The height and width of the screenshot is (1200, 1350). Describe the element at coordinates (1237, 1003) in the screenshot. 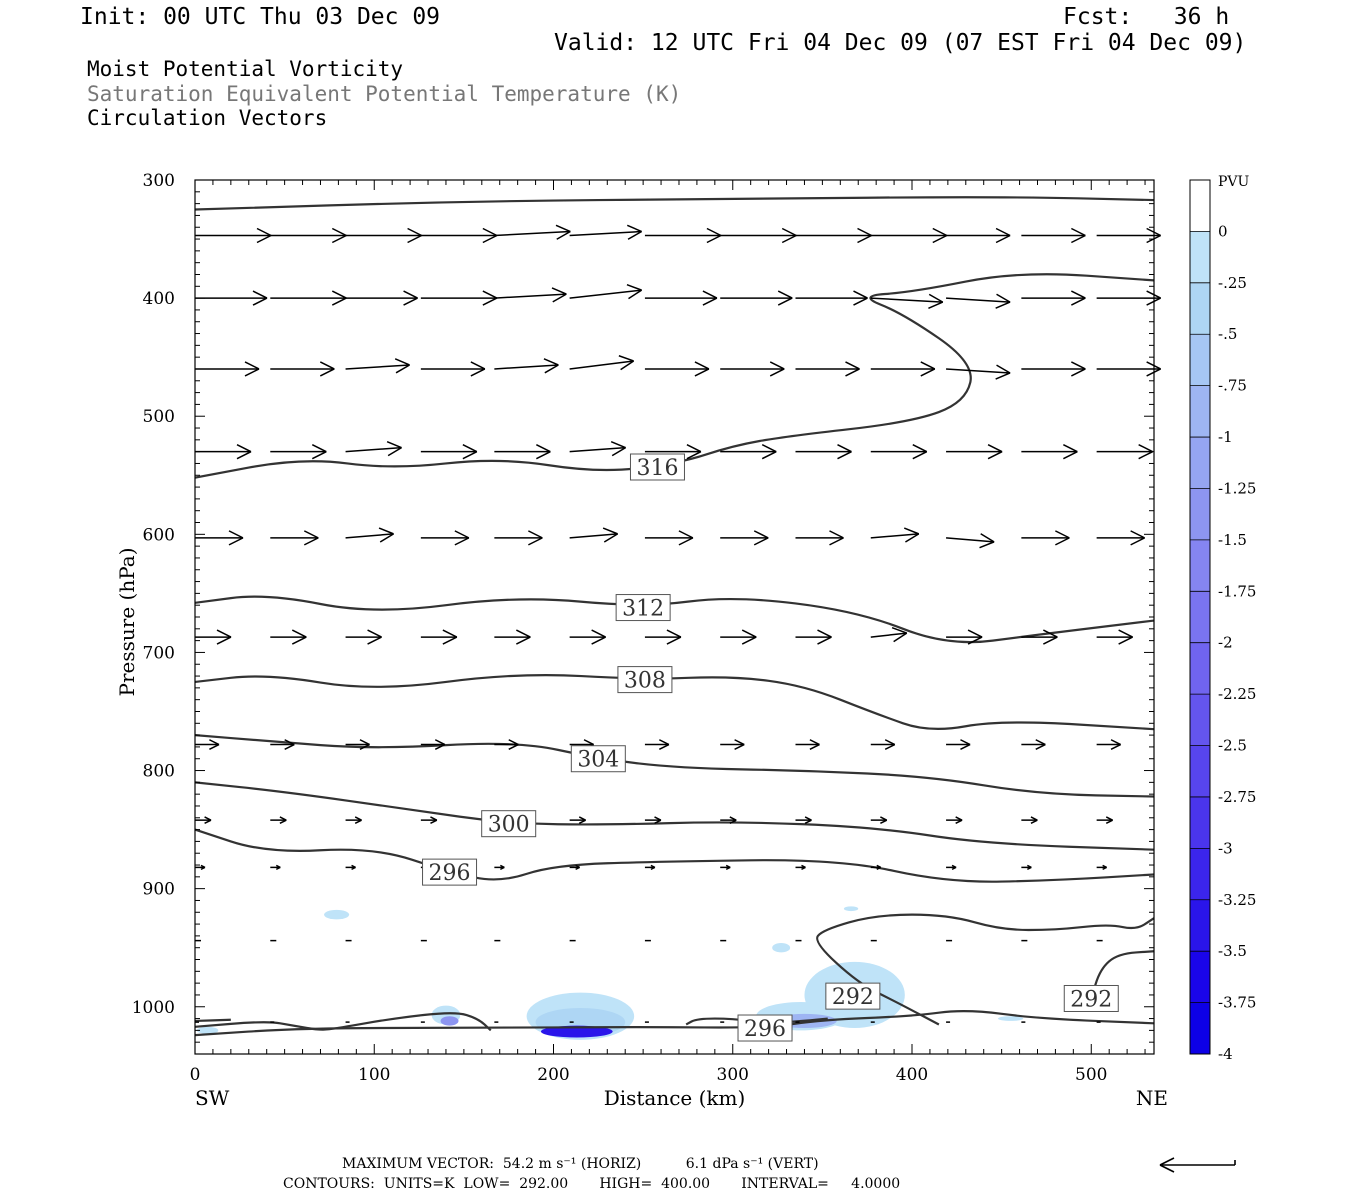

I see `colorbar-tick-label: -3.75` at that location.